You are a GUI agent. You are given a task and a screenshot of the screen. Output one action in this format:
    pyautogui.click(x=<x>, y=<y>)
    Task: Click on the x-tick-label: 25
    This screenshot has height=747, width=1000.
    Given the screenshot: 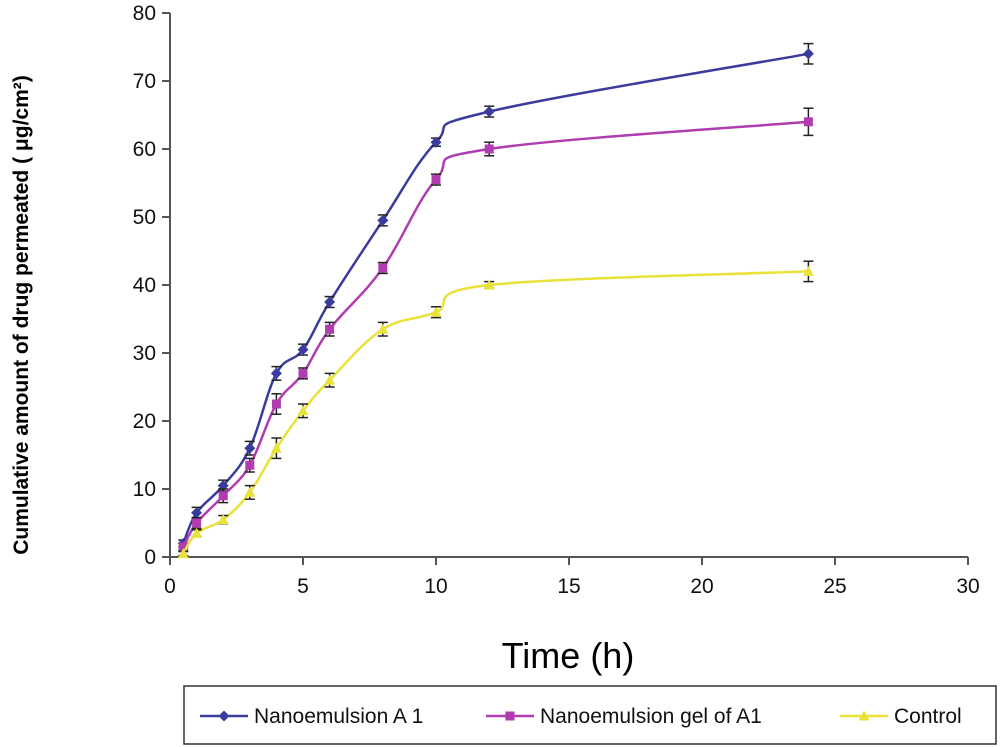 What is the action you would take?
    pyautogui.click(x=834, y=586)
    